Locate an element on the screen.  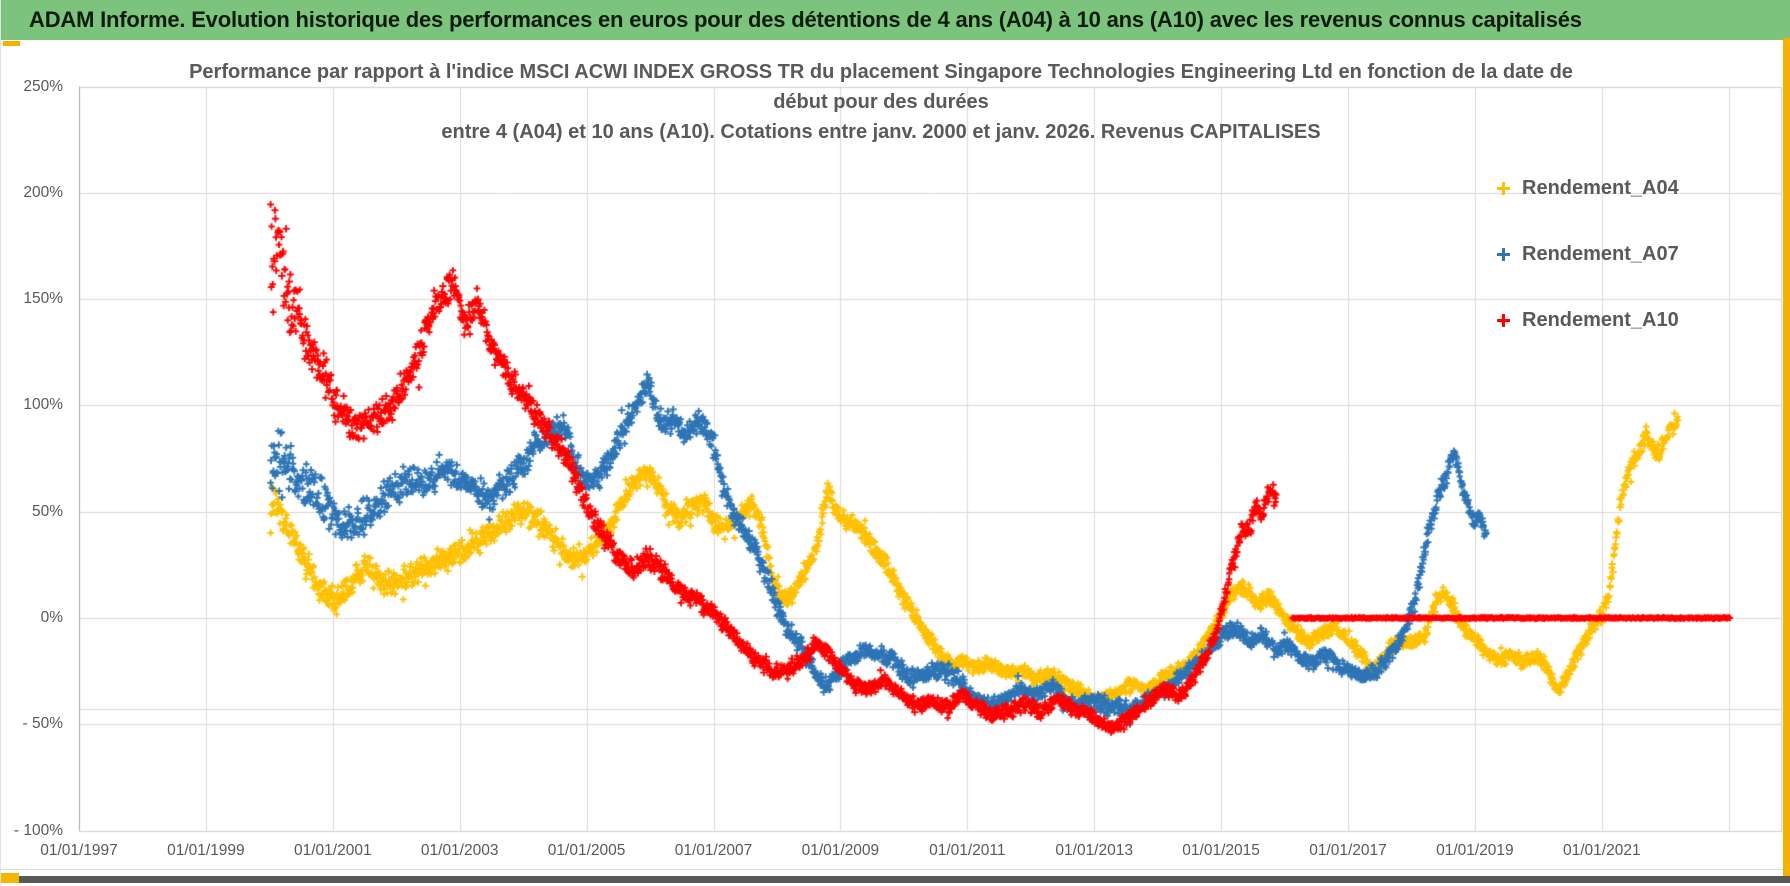
x-axis-label: 01/01/2007 is located at coordinates (713, 850).